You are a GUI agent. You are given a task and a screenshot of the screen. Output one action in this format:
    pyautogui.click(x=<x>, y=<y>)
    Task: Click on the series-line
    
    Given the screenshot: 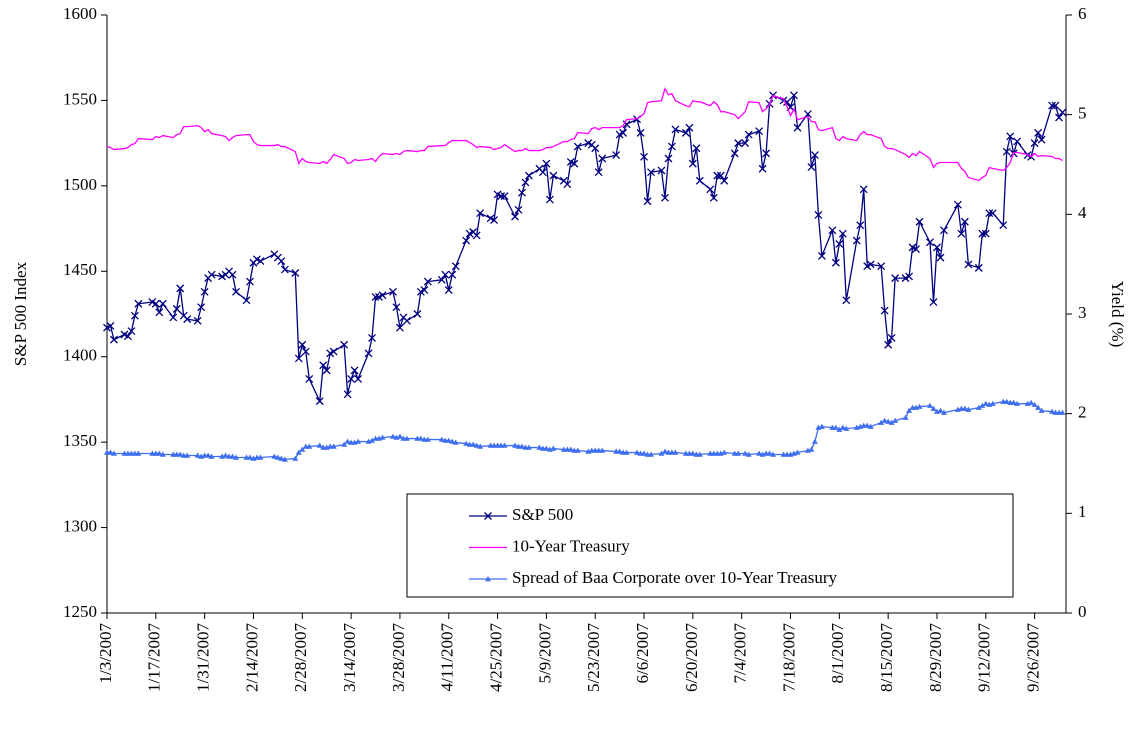 What is the action you would take?
    pyautogui.click(x=584, y=134)
    